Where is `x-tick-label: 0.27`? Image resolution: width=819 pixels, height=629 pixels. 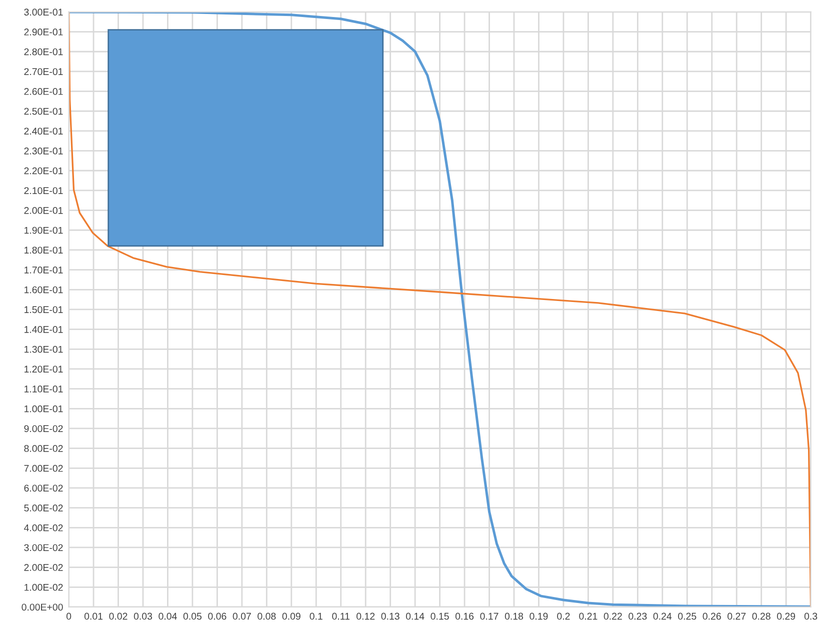
x-tick-label: 0.27 is located at coordinates (737, 616).